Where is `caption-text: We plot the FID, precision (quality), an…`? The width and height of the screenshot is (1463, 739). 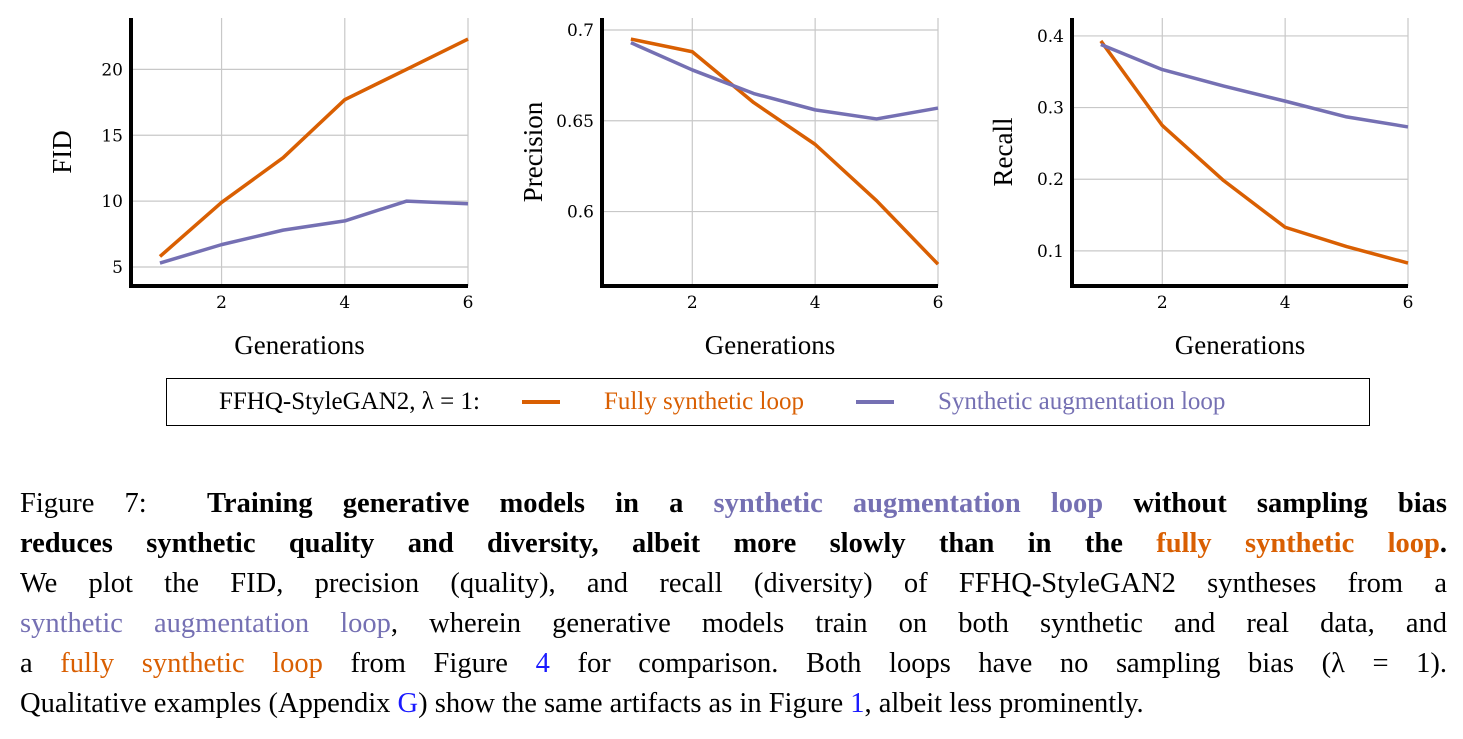
caption-text: We plot the FID, precision (quality), an… is located at coordinates (733, 583).